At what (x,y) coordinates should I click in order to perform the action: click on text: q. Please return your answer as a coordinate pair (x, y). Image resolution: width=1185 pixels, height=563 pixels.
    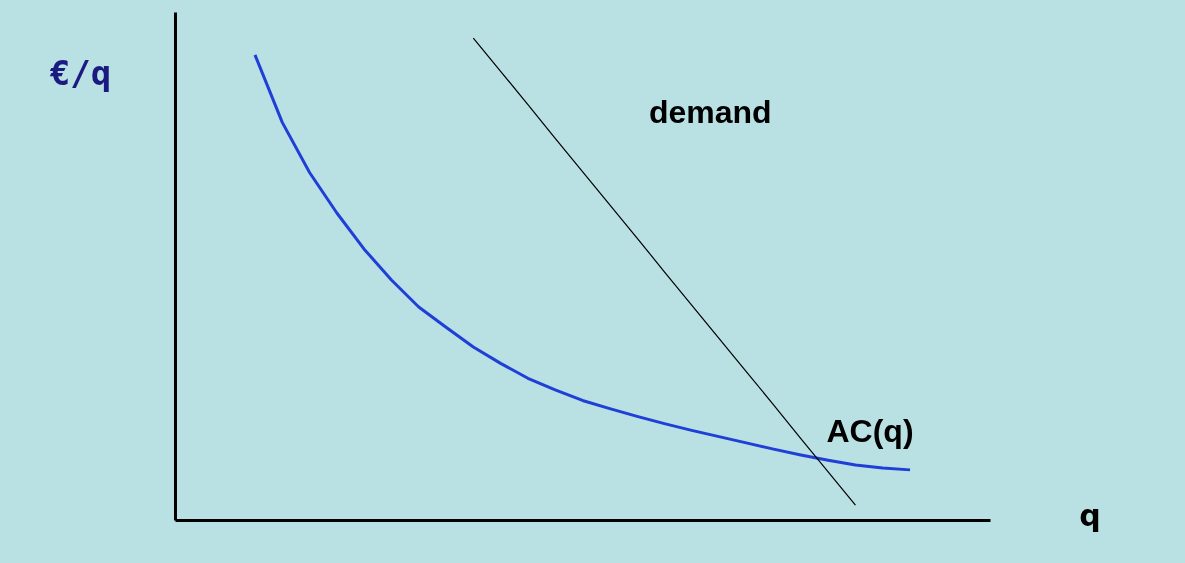
    Looking at the image, I should click on (1090, 515).